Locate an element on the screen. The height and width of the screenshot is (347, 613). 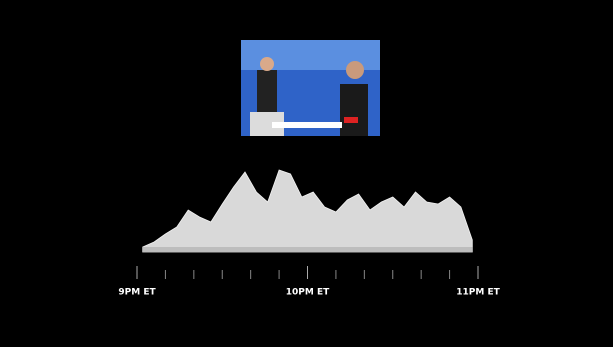
area is located at coordinates (307, 211).